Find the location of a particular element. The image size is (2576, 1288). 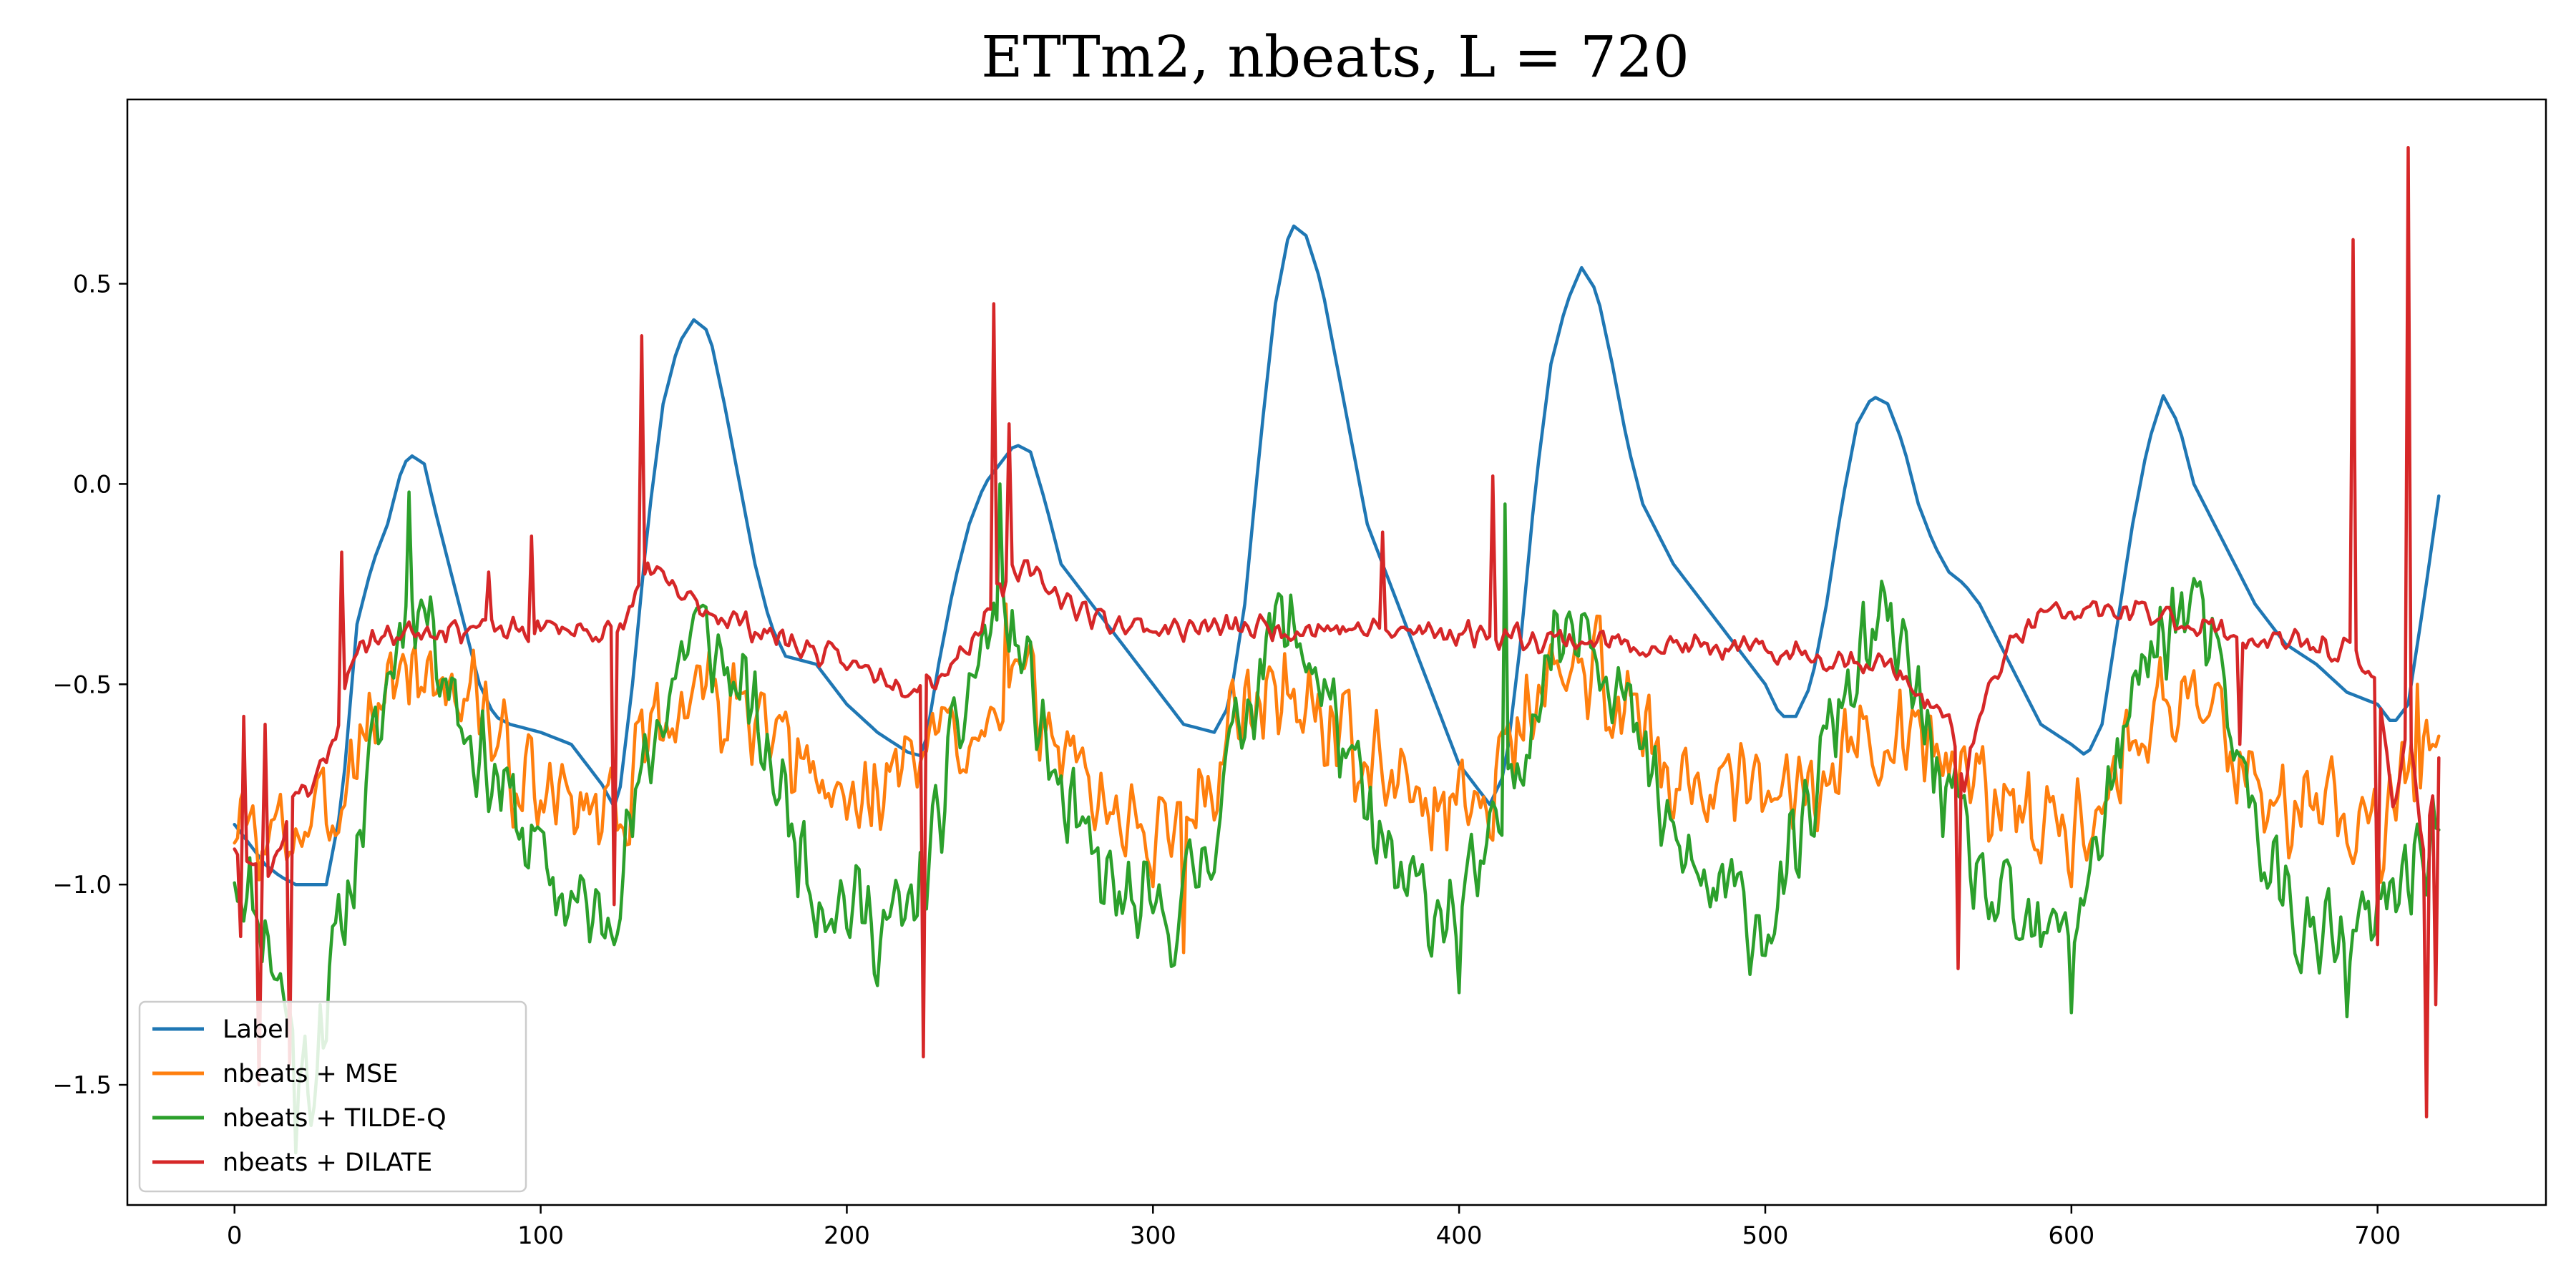

y-axis: −1.5 −1.0 −0.5 0.0 0.5 is located at coordinates (89, 685).